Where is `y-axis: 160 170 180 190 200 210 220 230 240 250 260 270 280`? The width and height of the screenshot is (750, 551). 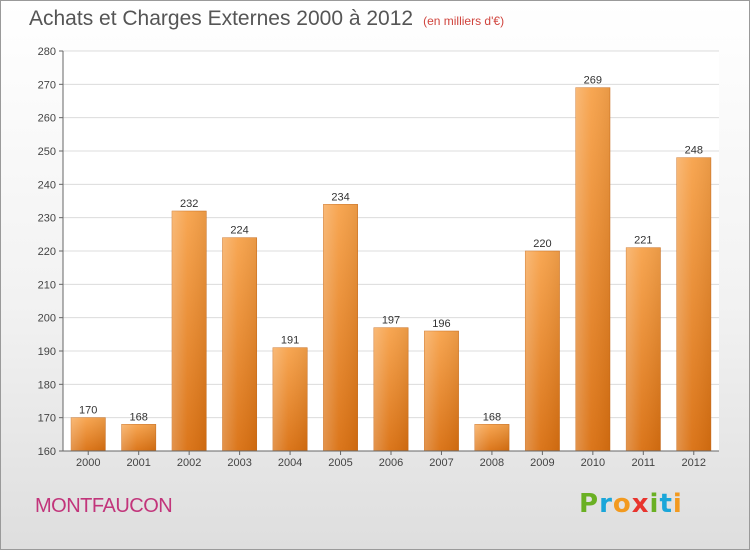 y-axis: 160 170 180 190 200 210 220 230 240 250 260 270 280 is located at coordinates (51, 252).